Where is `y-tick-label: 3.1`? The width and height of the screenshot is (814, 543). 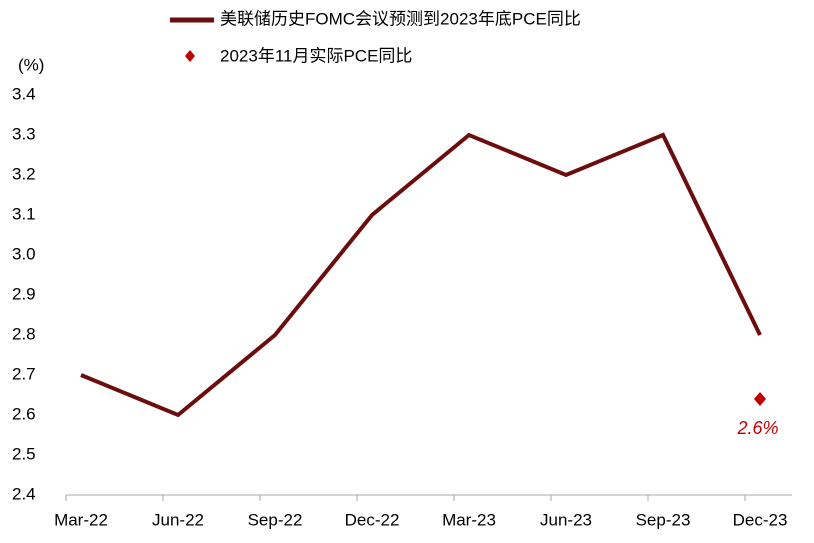 y-tick-label: 3.1 is located at coordinates (24, 213).